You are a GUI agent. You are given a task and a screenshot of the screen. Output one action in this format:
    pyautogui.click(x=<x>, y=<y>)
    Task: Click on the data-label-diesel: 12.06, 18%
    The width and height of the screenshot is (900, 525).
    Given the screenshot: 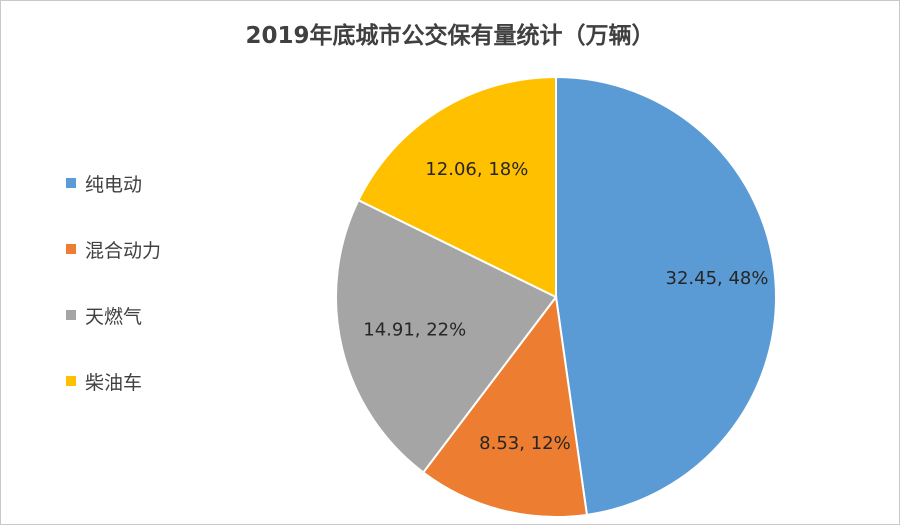 What is the action you would take?
    pyautogui.click(x=476, y=169)
    